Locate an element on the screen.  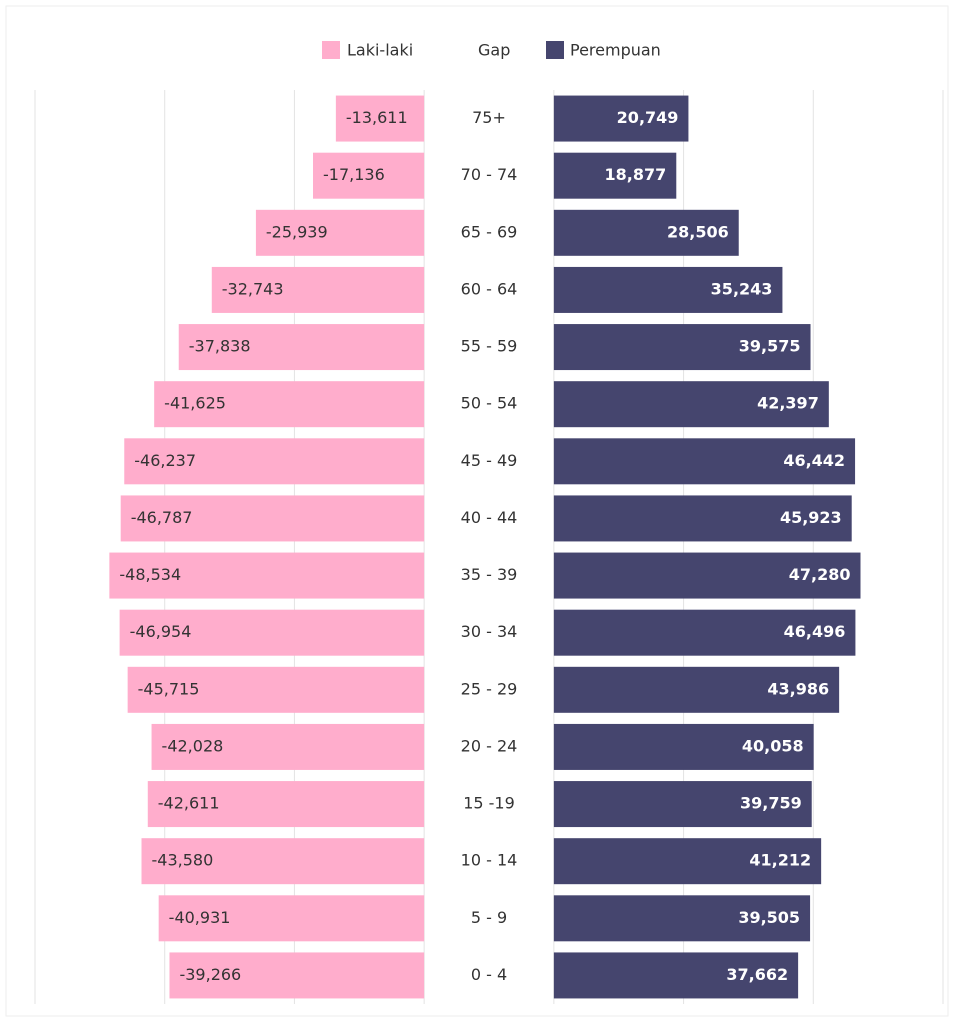
category-label: 0 - 4 is located at coordinates (489, 974).